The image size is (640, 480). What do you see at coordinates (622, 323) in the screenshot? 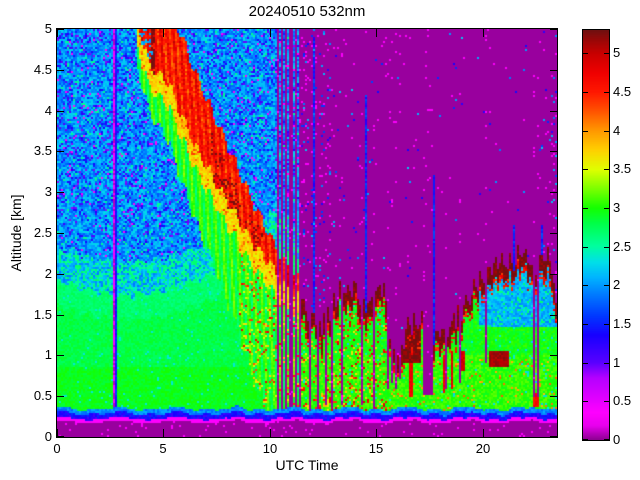
I see `colorbar-tick-label: 1.5` at bounding box center [622, 323].